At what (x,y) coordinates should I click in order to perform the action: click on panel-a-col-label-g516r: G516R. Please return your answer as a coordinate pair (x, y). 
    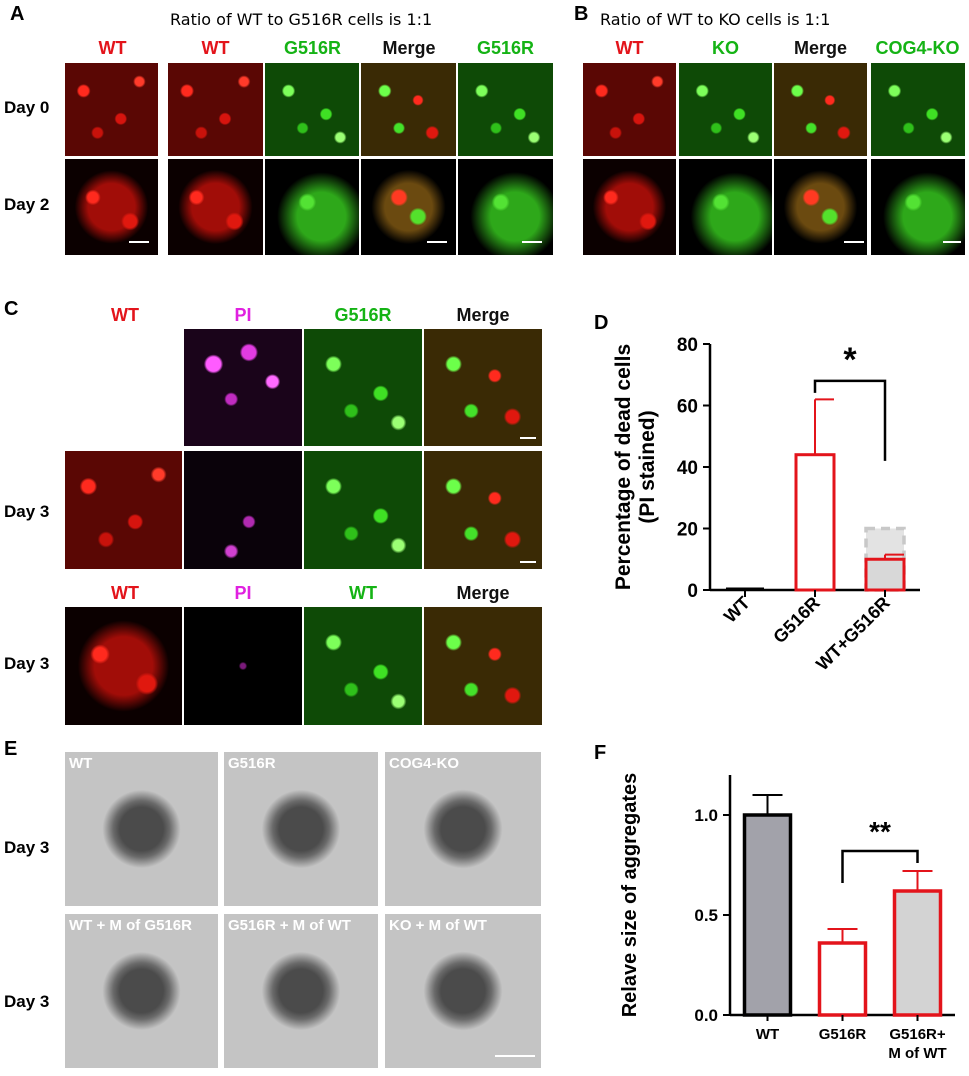
    Looking at the image, I should click on (505, 48).